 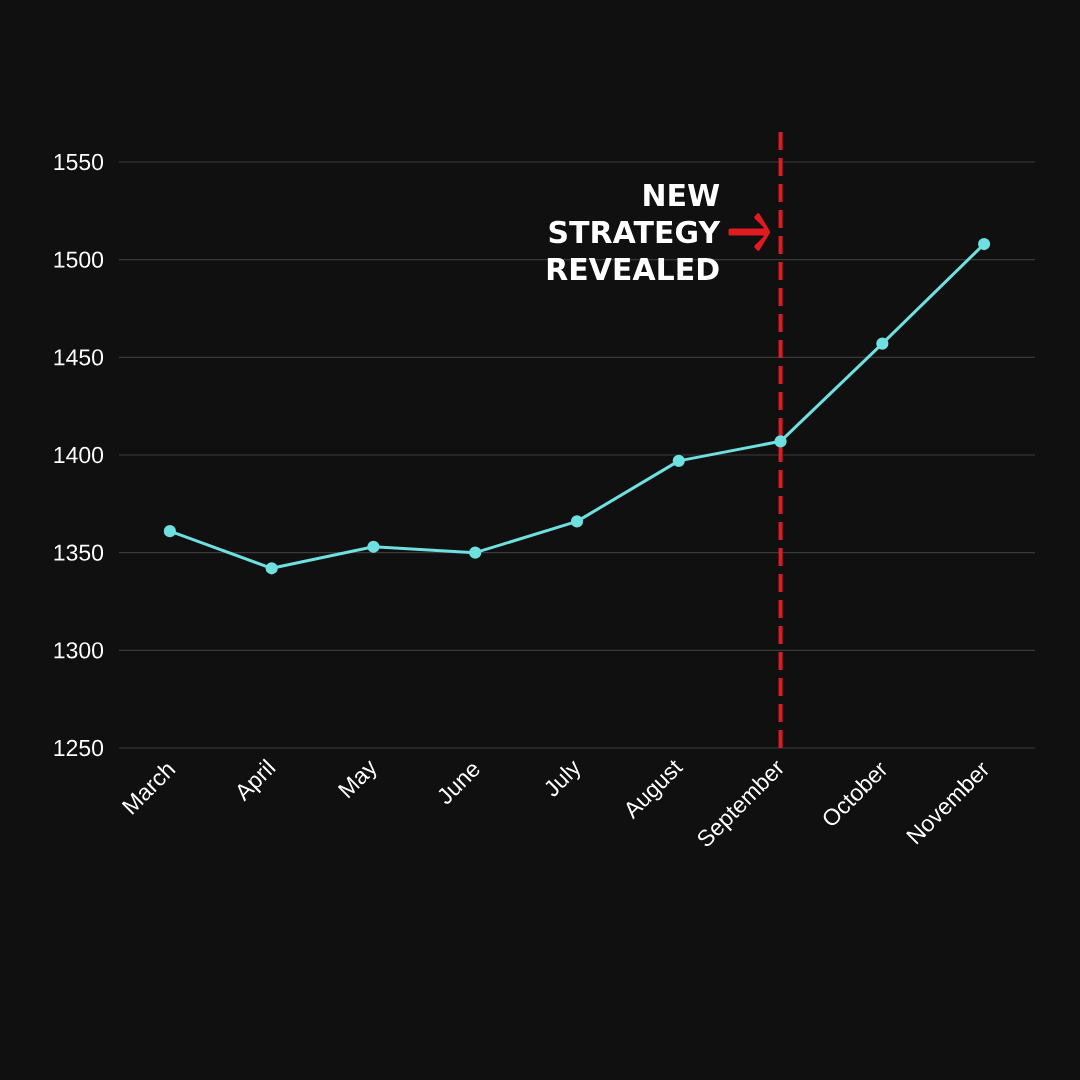 I want to click on y-tick-label: 1550, so click(x=79, y=162).